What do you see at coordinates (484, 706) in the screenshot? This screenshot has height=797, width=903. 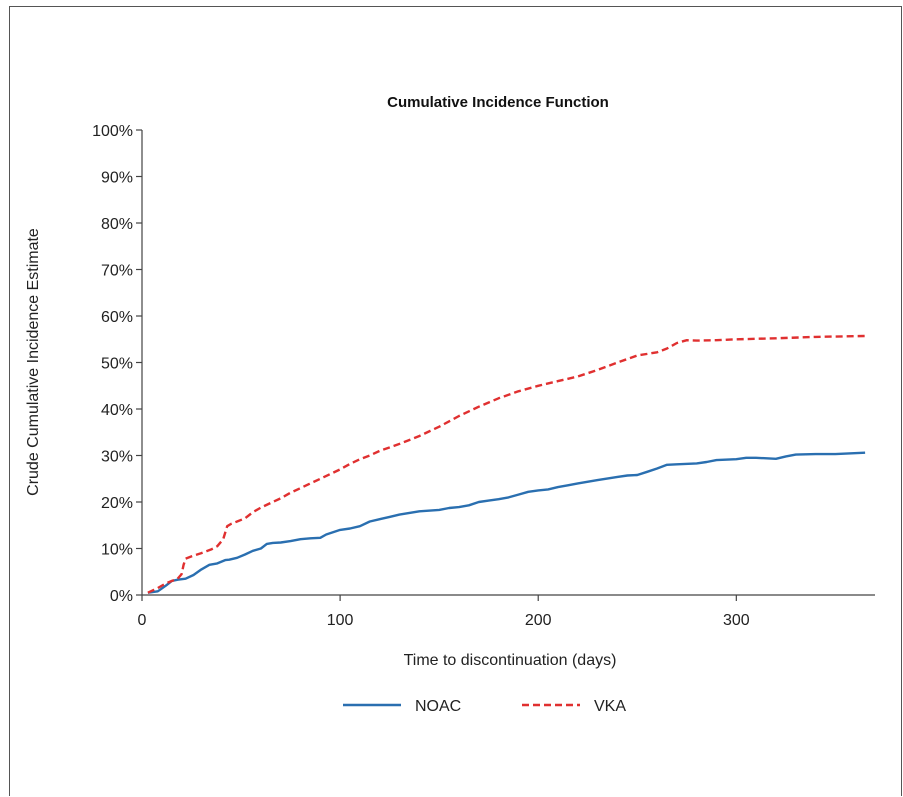 I see `legend: NOAC VKA` at bounding box center [484, 706].